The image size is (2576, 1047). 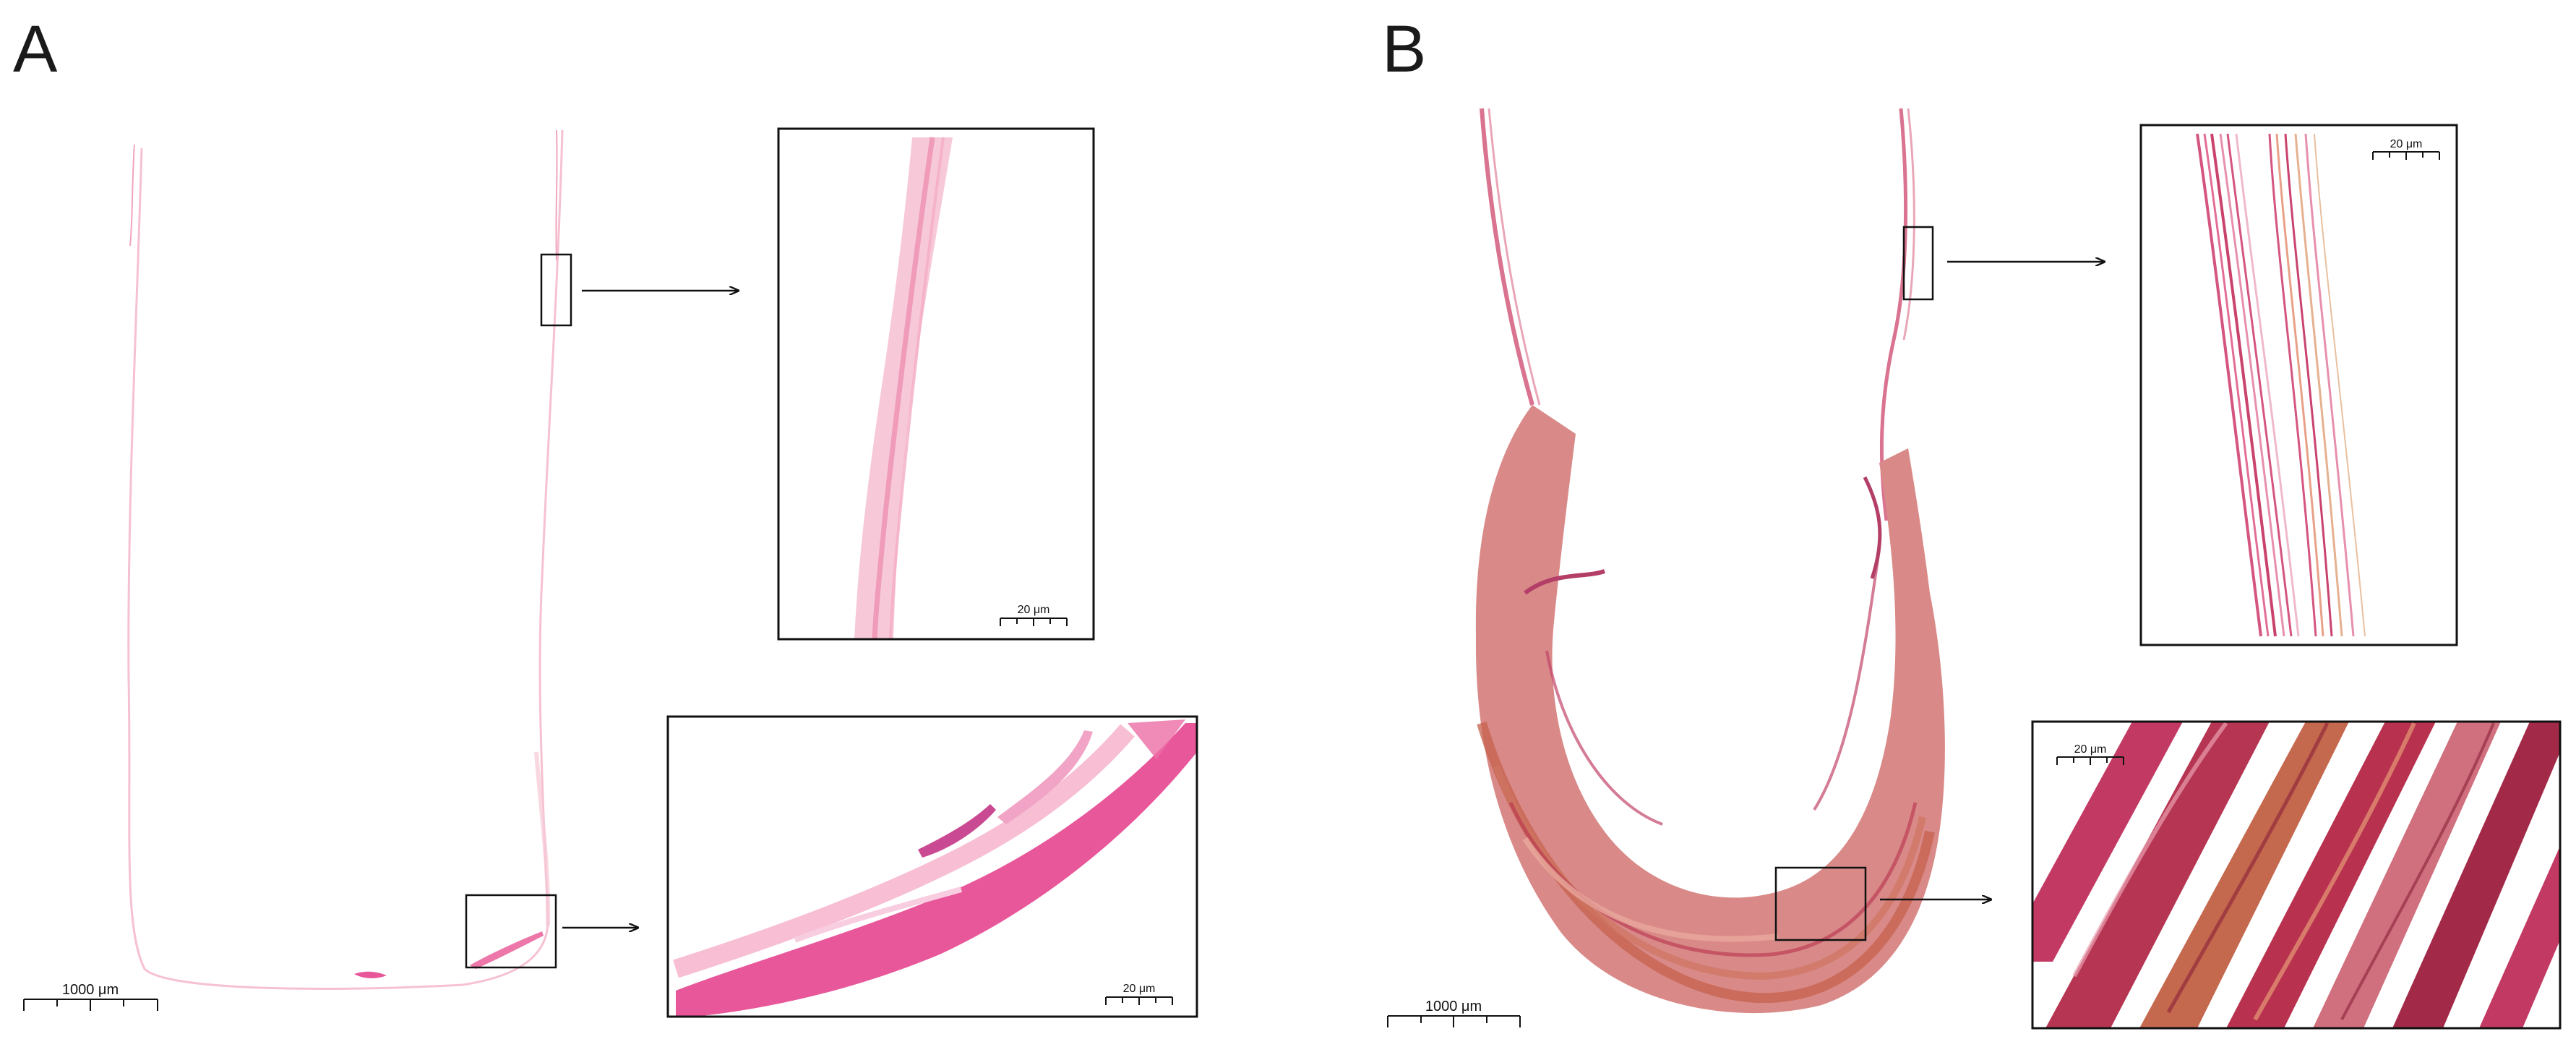 I want to click on panel-b-tissue-mass, so click(x=1710, y=709).